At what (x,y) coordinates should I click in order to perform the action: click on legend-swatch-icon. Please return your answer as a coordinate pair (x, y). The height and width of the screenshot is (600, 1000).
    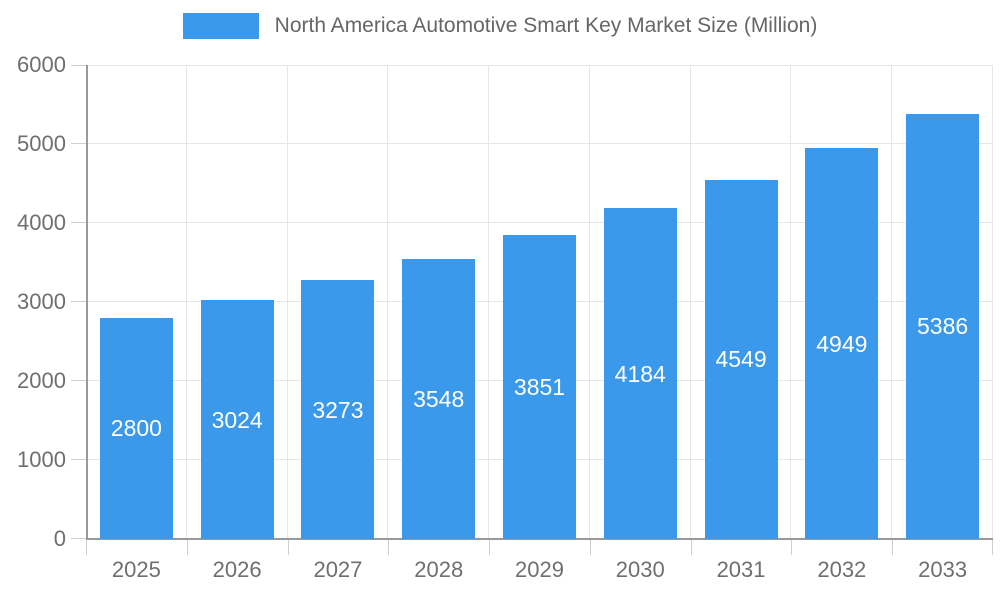
    Looking at the image, I should click on (220, 26).